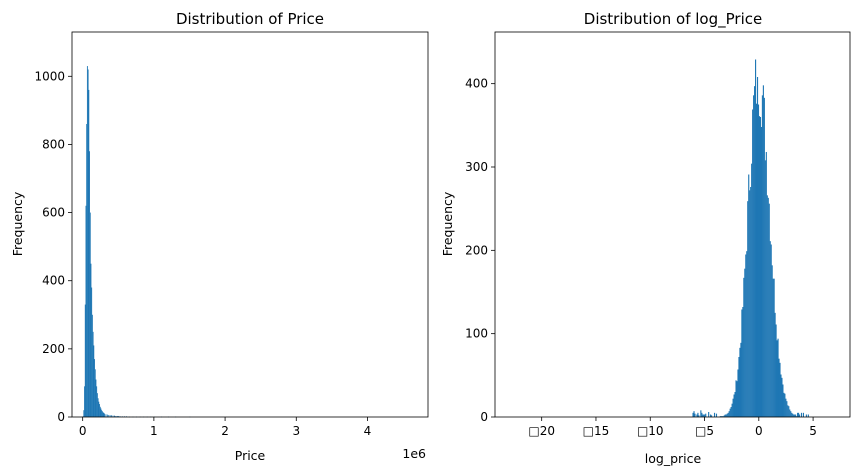 The image size is (858, 474). Describe the element at coordinates (813, 431) in the screenshot. I see `x-tick-label: 5` at that location.